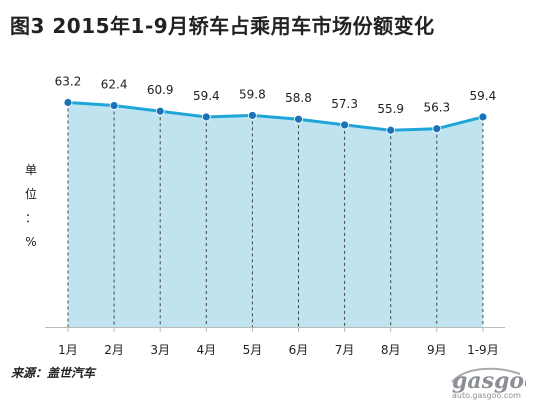 This screenshot has width=535, height=405. I want to click on y-axis-label-char: ：, so click(30, 218).